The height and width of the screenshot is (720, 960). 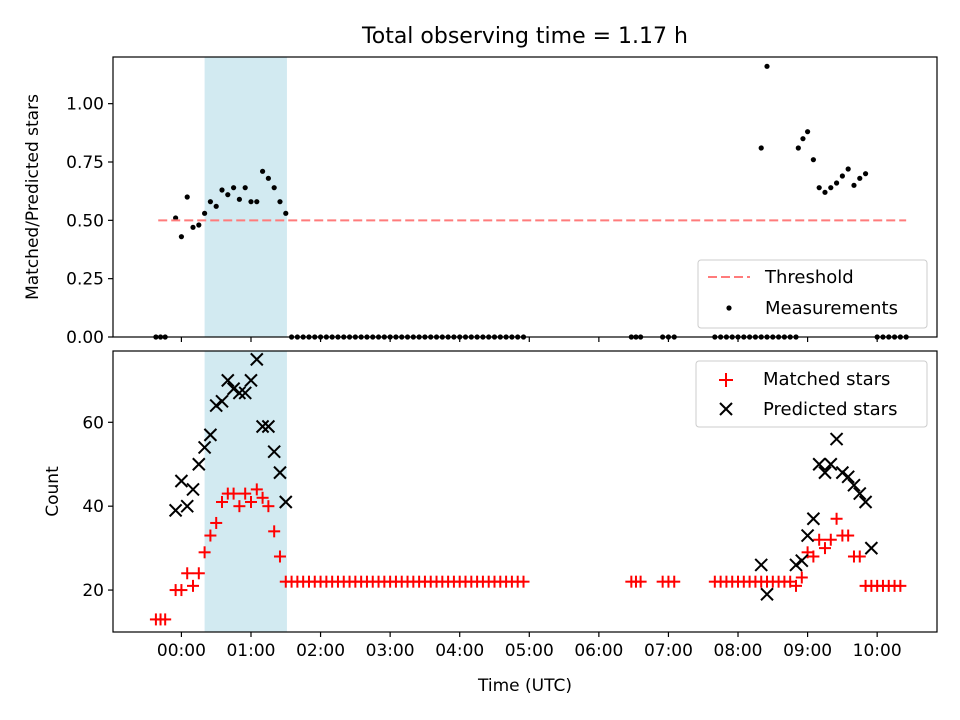 What do you see at coordinates (85, 280) in the screenshot?
I see `y-tick-label: 0.25` at bounding box center [85, 280].